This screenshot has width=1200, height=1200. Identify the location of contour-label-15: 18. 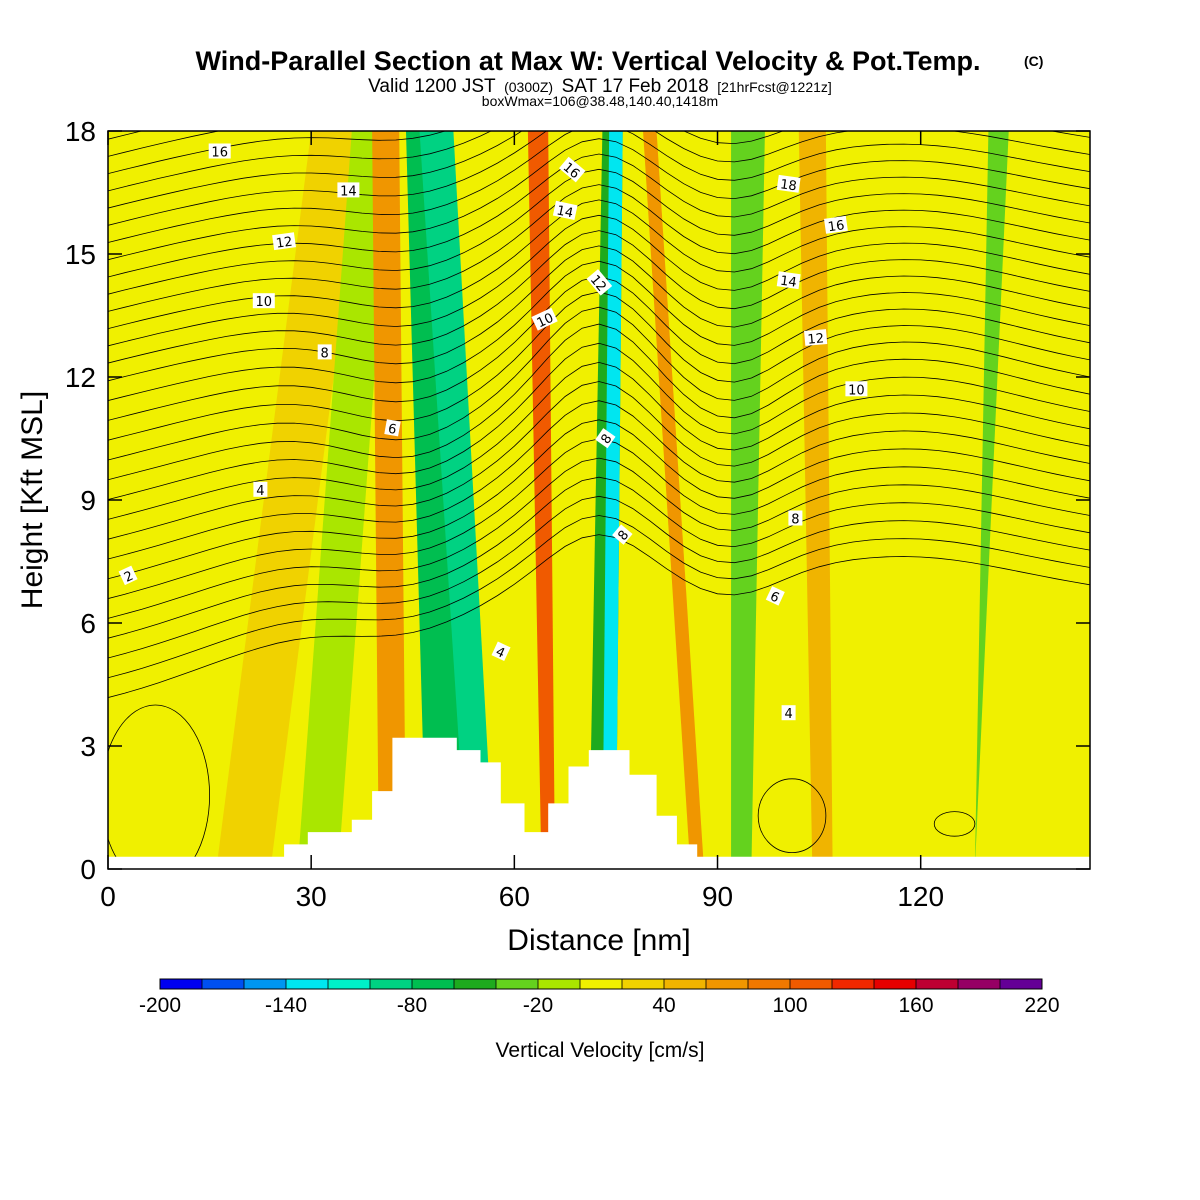
(788, 184).